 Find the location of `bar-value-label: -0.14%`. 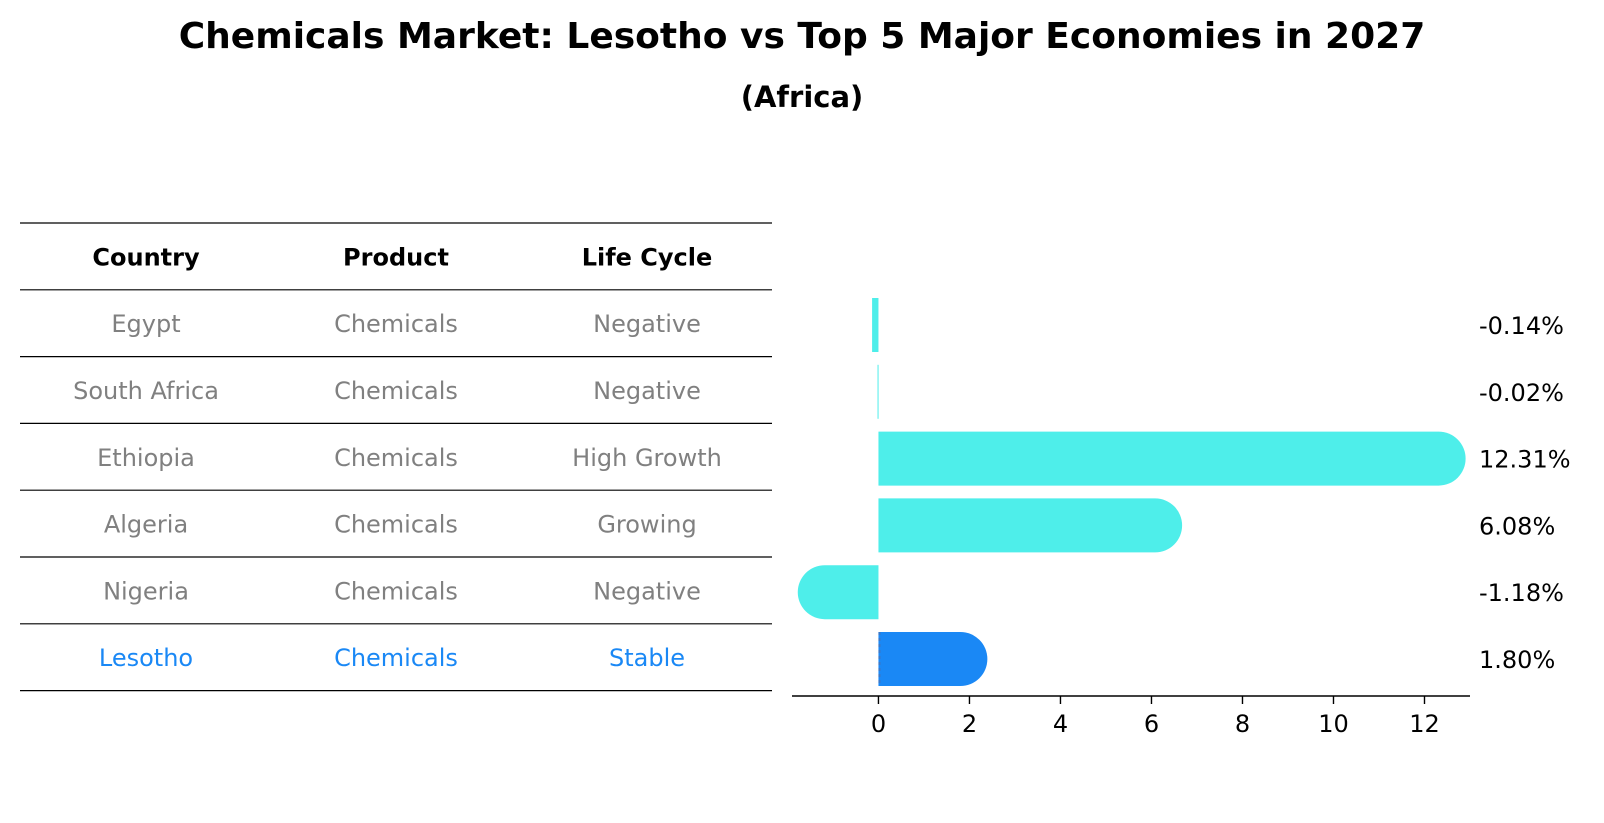

bar-value-label: -0.14% is located at coordinates (1521, 326).